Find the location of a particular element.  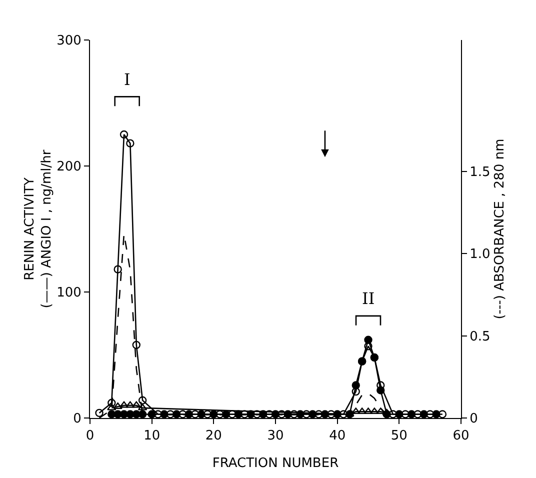

y2-tick-label: 0.5 is located at coordinates (480, 336).